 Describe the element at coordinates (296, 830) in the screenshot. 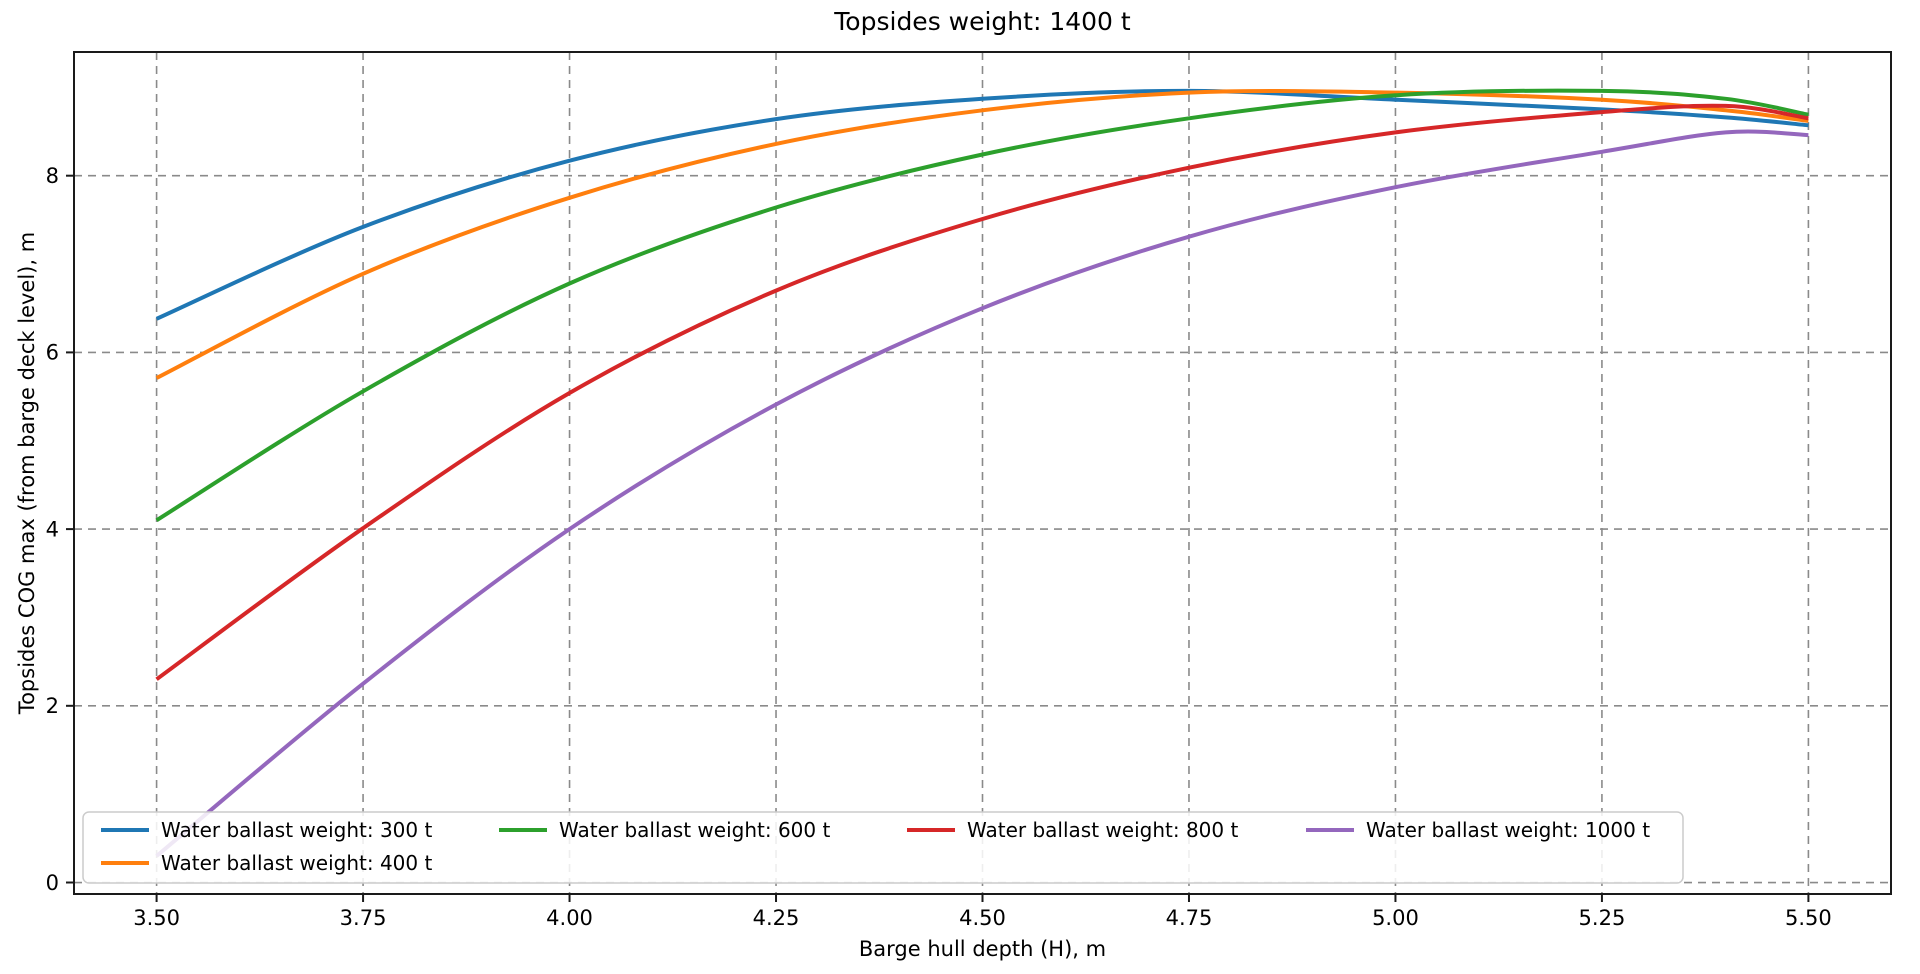

I see `legend-label-1: Water ballast weight: 300 t` at that location.